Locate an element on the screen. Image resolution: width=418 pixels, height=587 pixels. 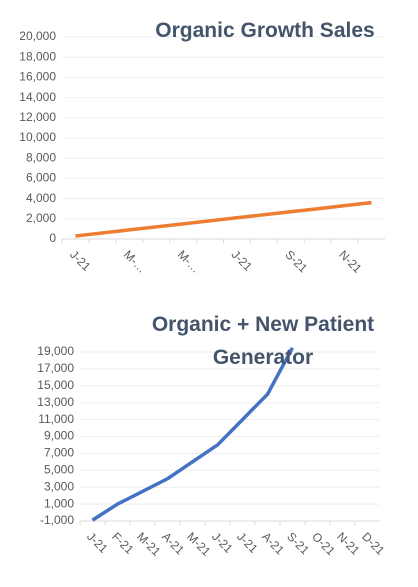
y-tick-label: 2,000 is located at coordinates (41, 218).